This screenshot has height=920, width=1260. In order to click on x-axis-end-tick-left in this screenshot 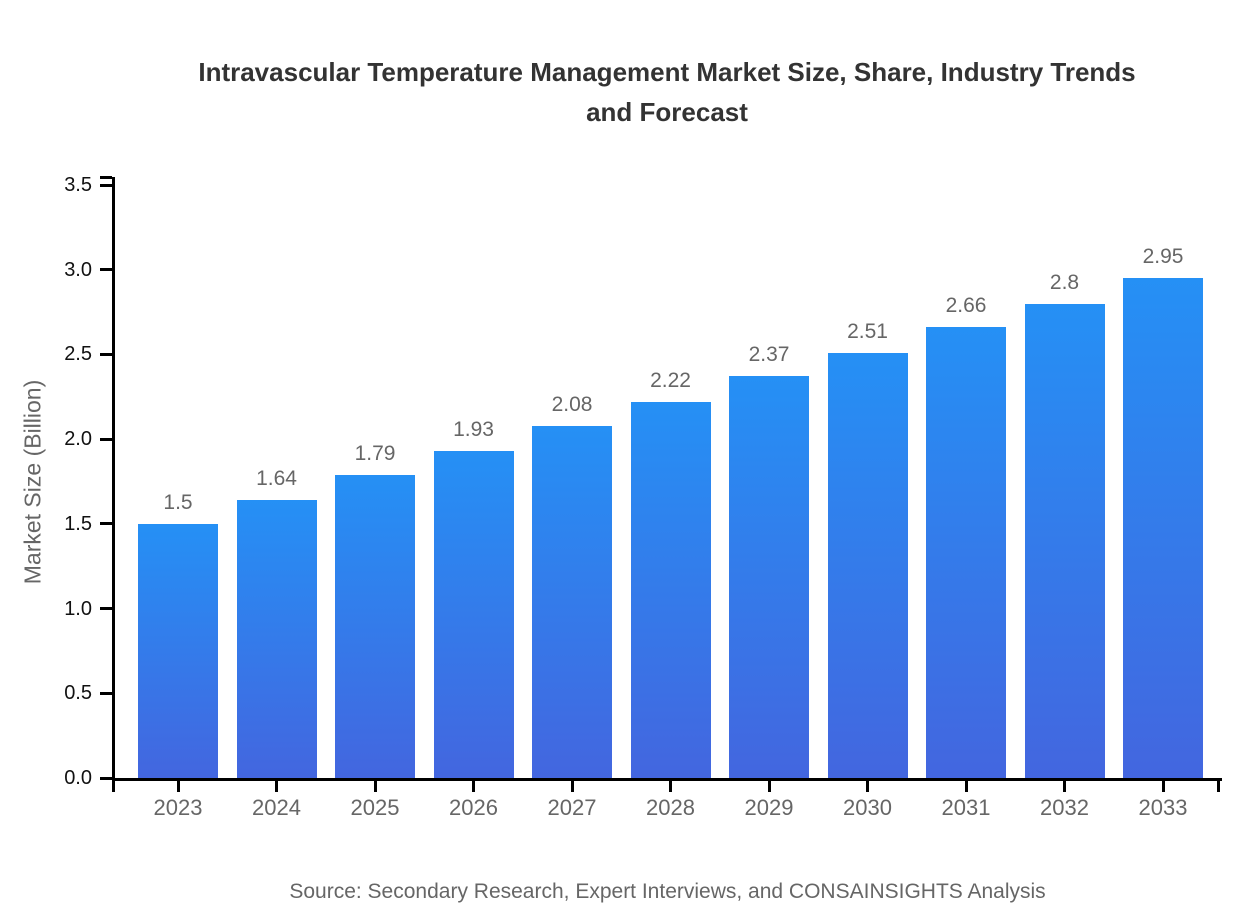, I will do `click(113, 785)`.